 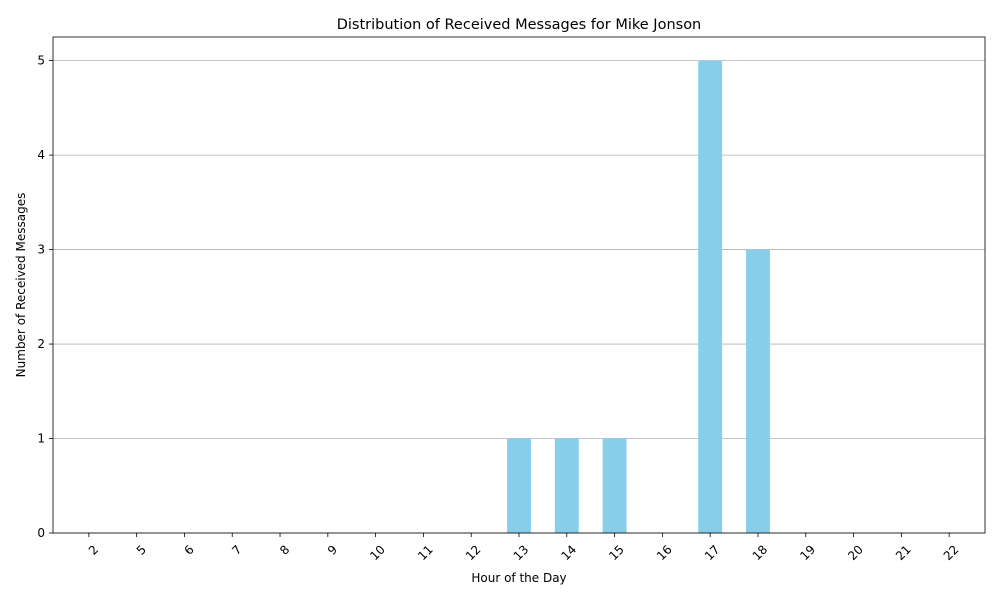 I want to click on y-axis-ticks: 0 1 2 3 4 5, so click(x=45, y=297).